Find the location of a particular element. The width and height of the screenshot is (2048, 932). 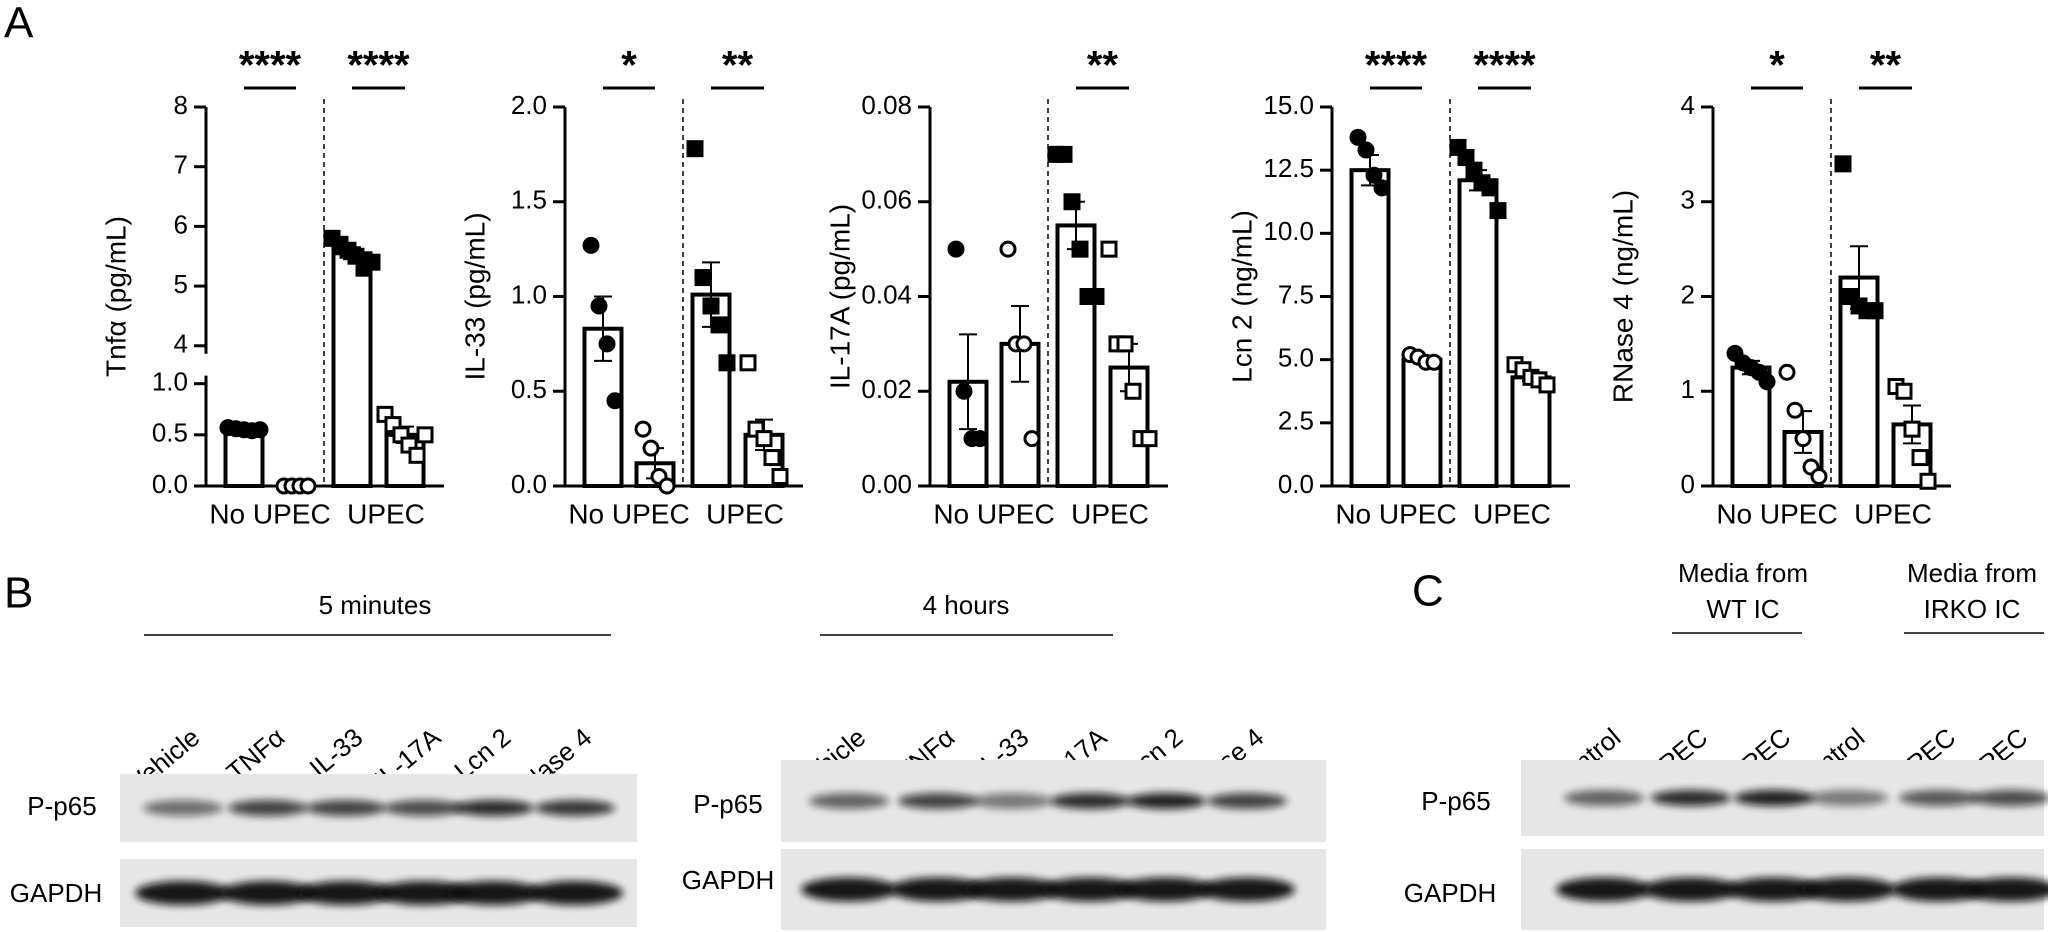

y-tick-label: 8 is located at coordinates (181, 105).